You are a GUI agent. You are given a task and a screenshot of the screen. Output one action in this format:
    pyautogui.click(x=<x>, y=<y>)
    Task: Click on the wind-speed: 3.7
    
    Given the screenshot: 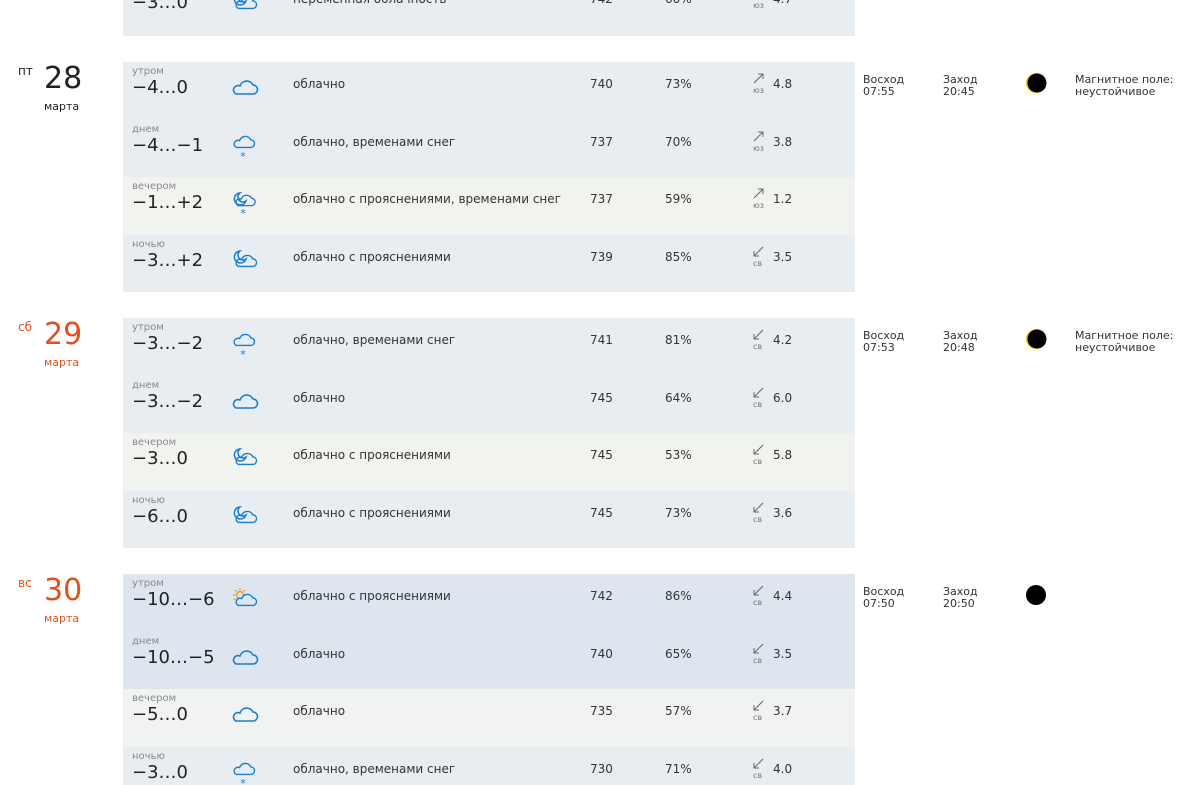 What is the action you would take?
    pyautogui.click(x=783, y=711)
    